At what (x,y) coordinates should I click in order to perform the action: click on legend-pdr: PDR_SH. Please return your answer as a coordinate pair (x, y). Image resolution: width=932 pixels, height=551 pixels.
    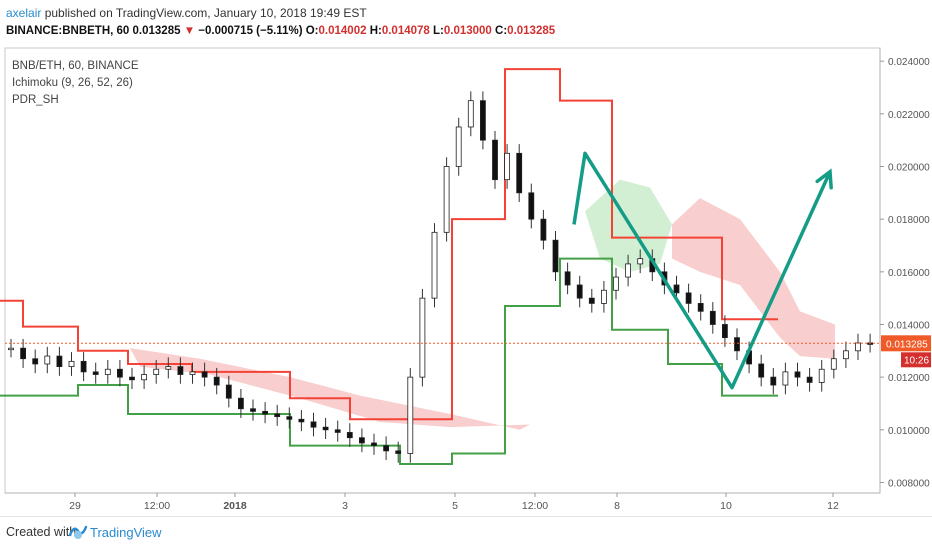
    Looking at the image, I should click on (35, 100).